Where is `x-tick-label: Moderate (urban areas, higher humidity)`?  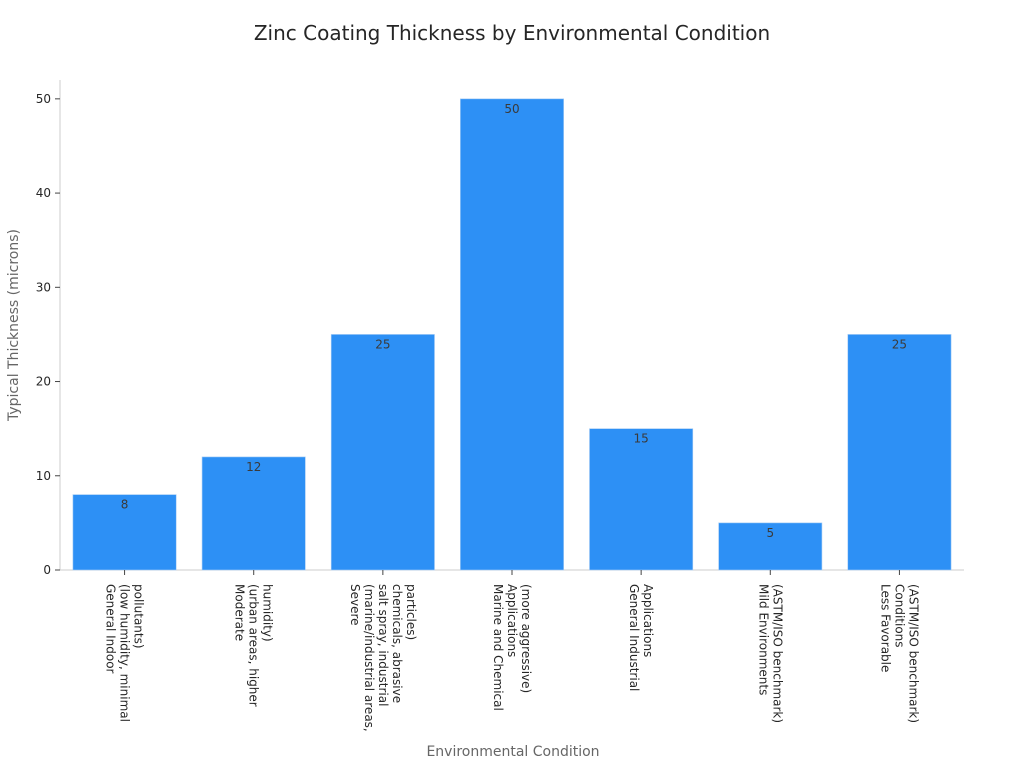 x-tick-label: Moderate (urban areas, higher humidity) is located at coordinates (254, 645).